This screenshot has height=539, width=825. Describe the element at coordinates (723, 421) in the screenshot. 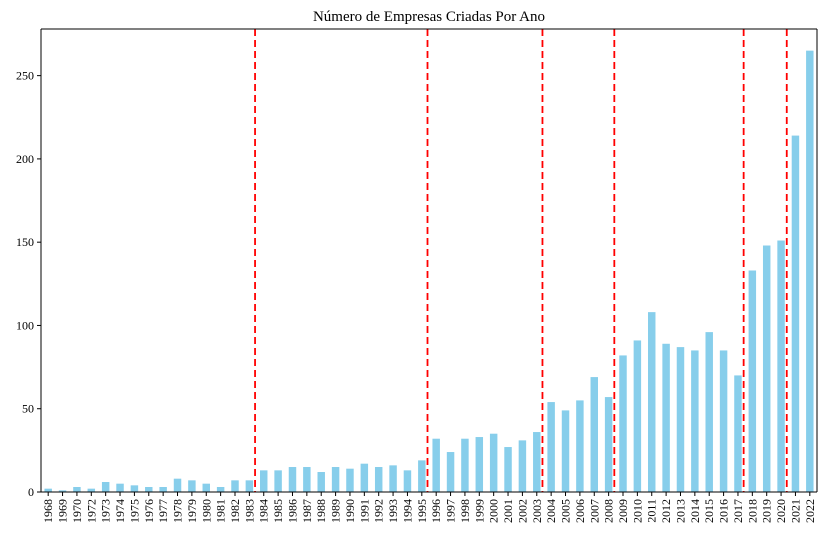

I see `bar-2016` at that location.